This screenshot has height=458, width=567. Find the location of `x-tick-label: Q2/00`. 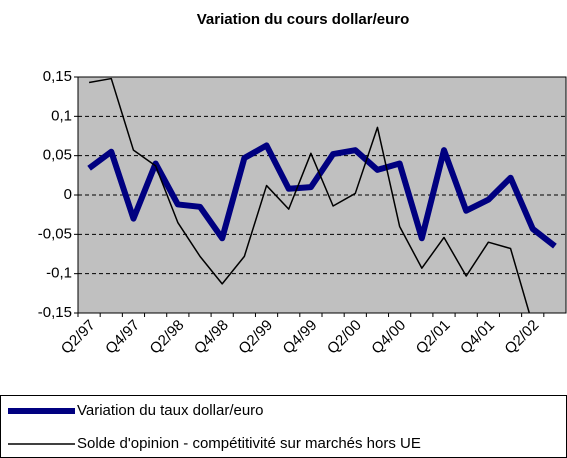

x-tick-label: Q2/00 is located at coordinates (344, 337).